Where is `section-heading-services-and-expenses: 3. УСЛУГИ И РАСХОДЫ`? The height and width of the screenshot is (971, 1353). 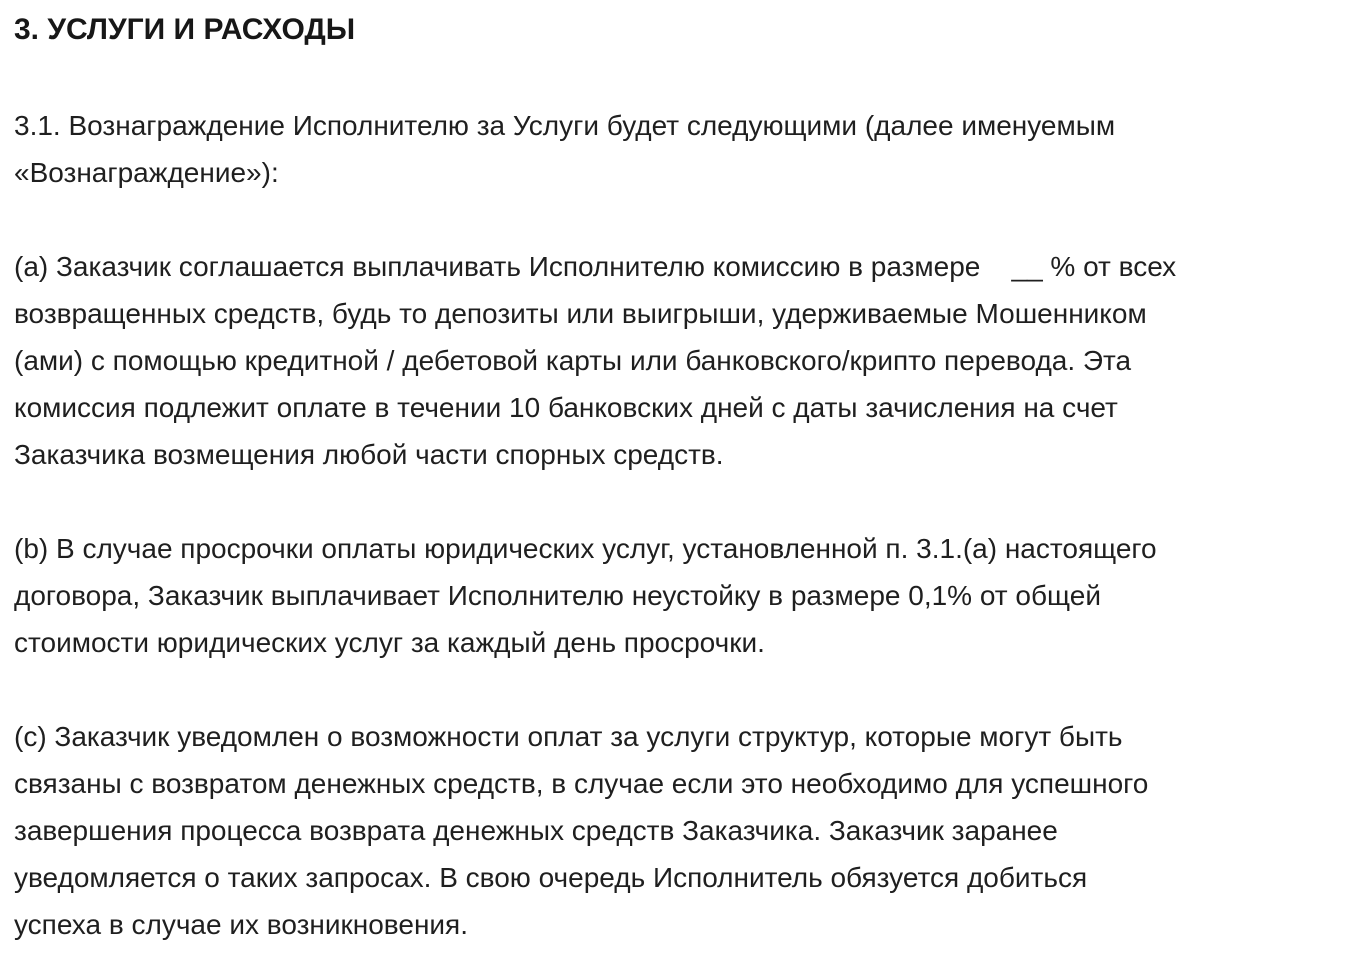
section-heading-services-and-expenses: 3. УСЛУГИ И РАСХОДЫ is located at coordinates (185, 29).